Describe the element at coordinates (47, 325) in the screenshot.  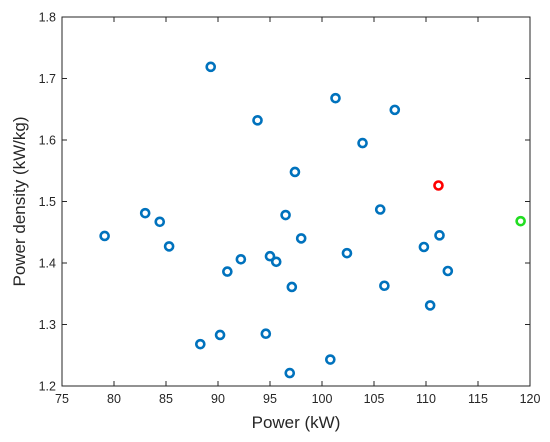
I see `y-tick-label: 1.3` at that location.